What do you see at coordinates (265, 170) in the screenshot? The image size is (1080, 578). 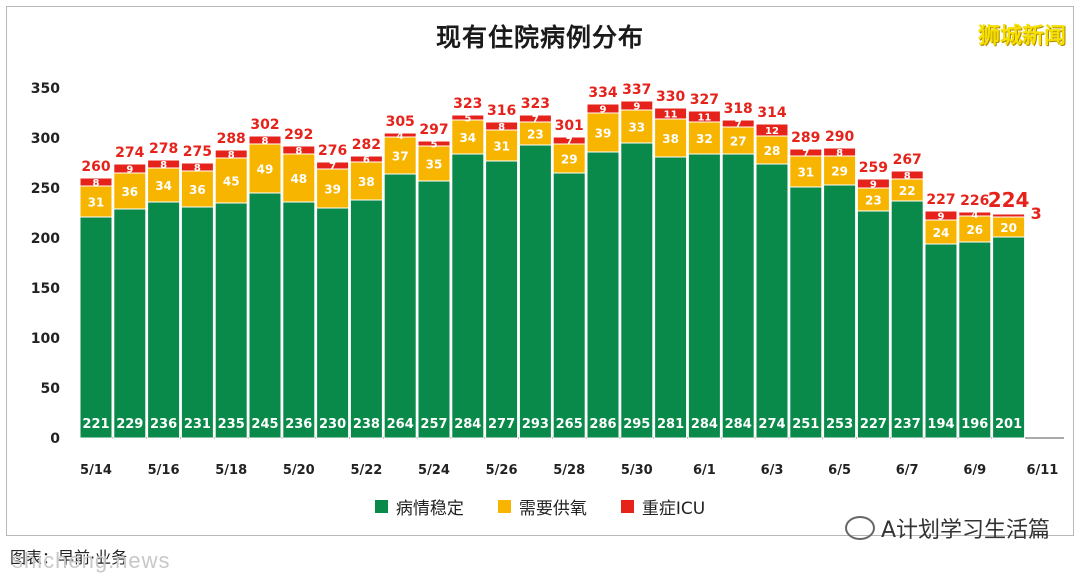 I see `data-label-oxygen: 49` at bounding box center [265, 170].